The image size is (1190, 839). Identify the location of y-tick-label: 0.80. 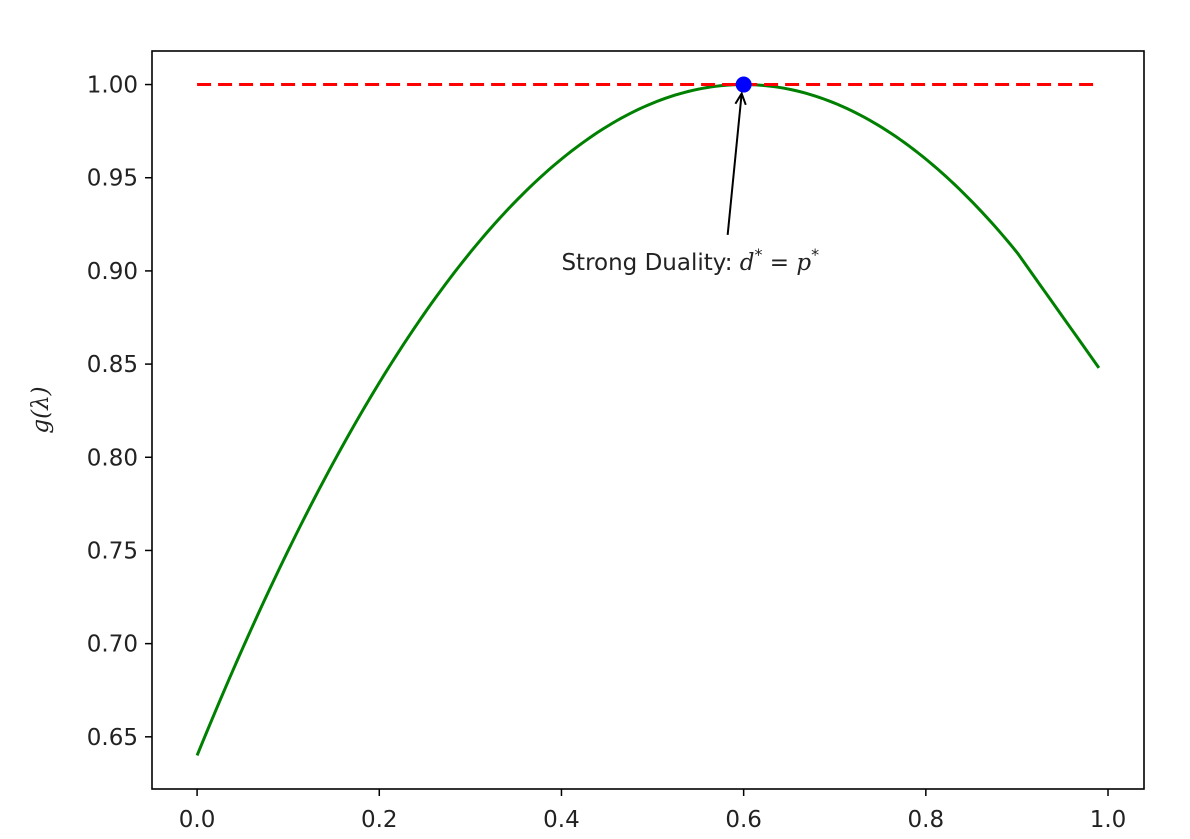
(112, 458).